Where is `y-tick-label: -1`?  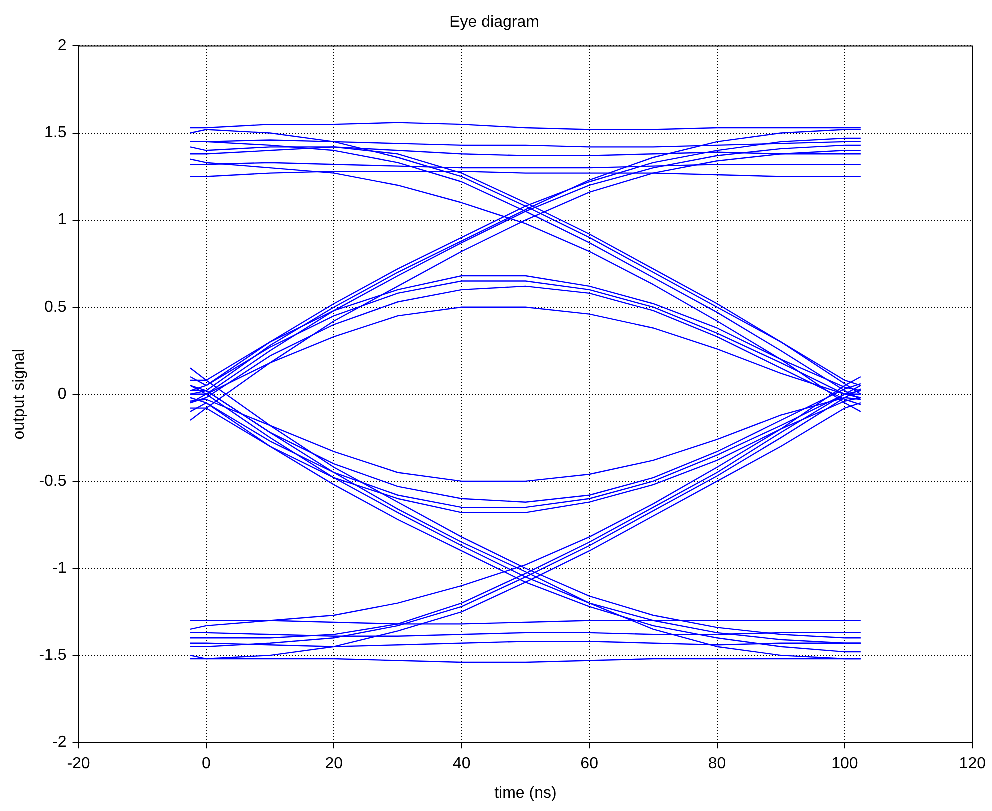
y-tick-label: -1 is located at coordinates (59, 568).